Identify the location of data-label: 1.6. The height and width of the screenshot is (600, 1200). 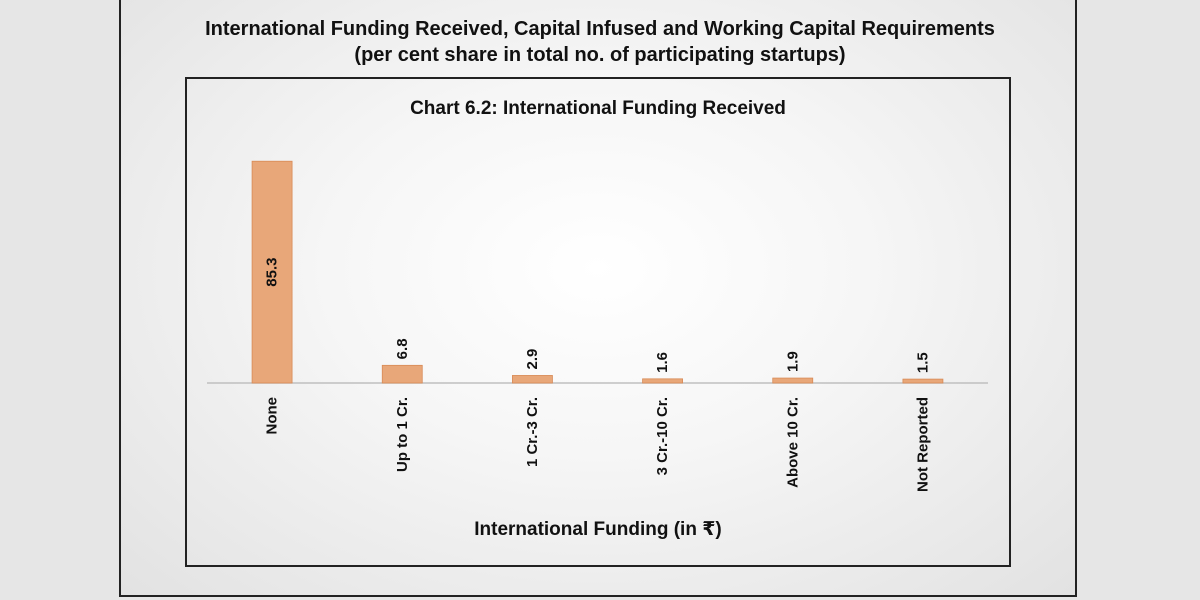
(662, 362).